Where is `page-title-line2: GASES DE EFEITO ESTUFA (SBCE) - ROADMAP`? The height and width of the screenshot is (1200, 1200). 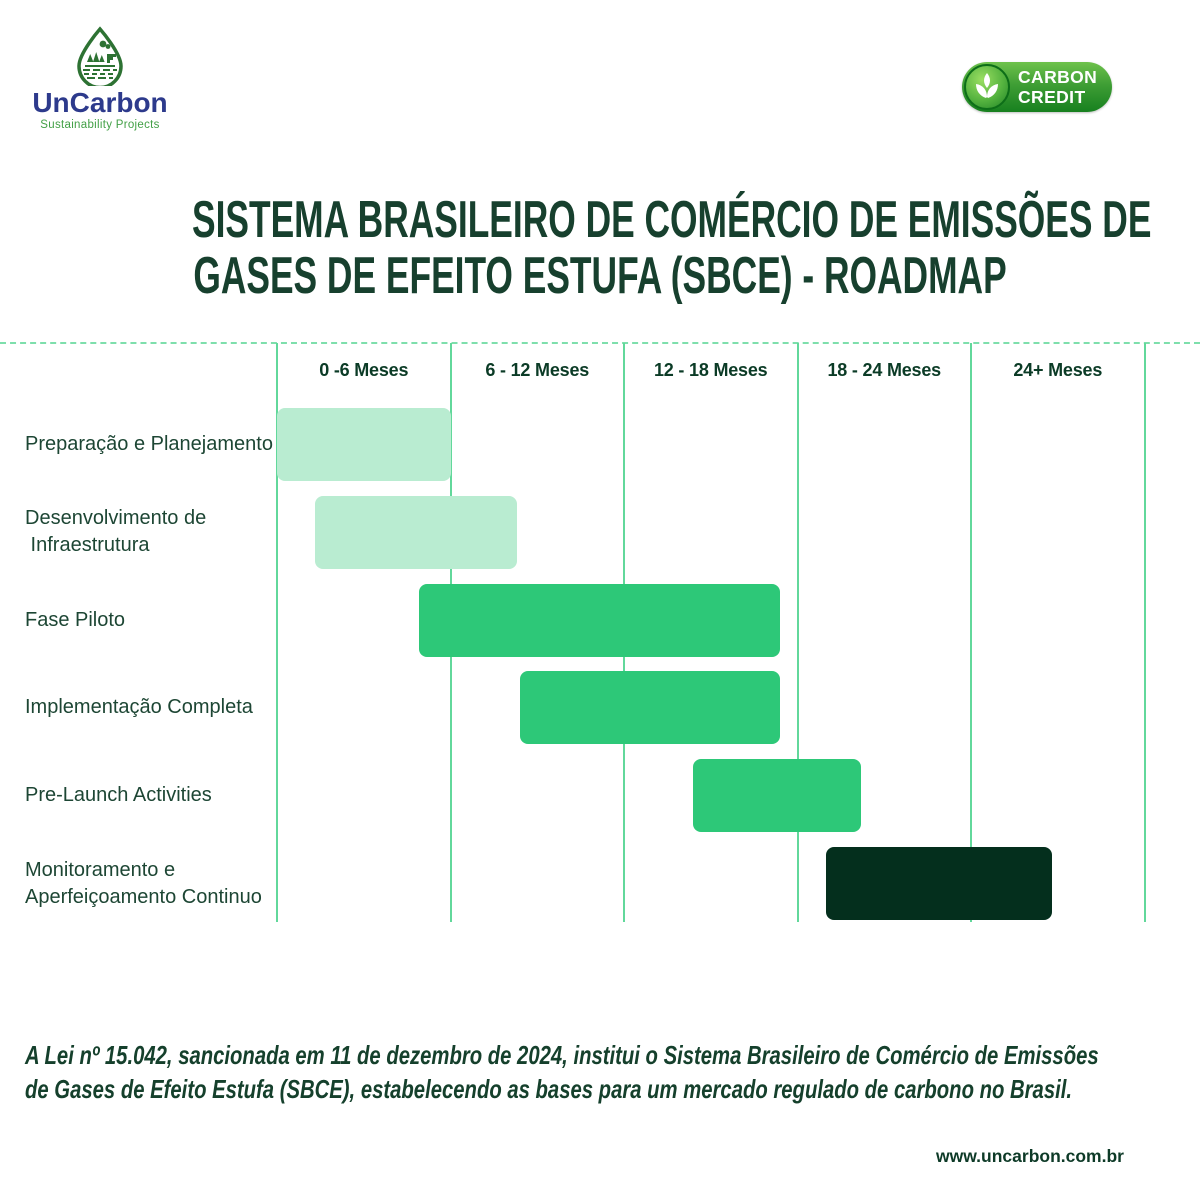 page-title-line2: GASES DE EFEITO ESTUFA (SBCE) - ROADMAP is located at coordinates (600, 276).